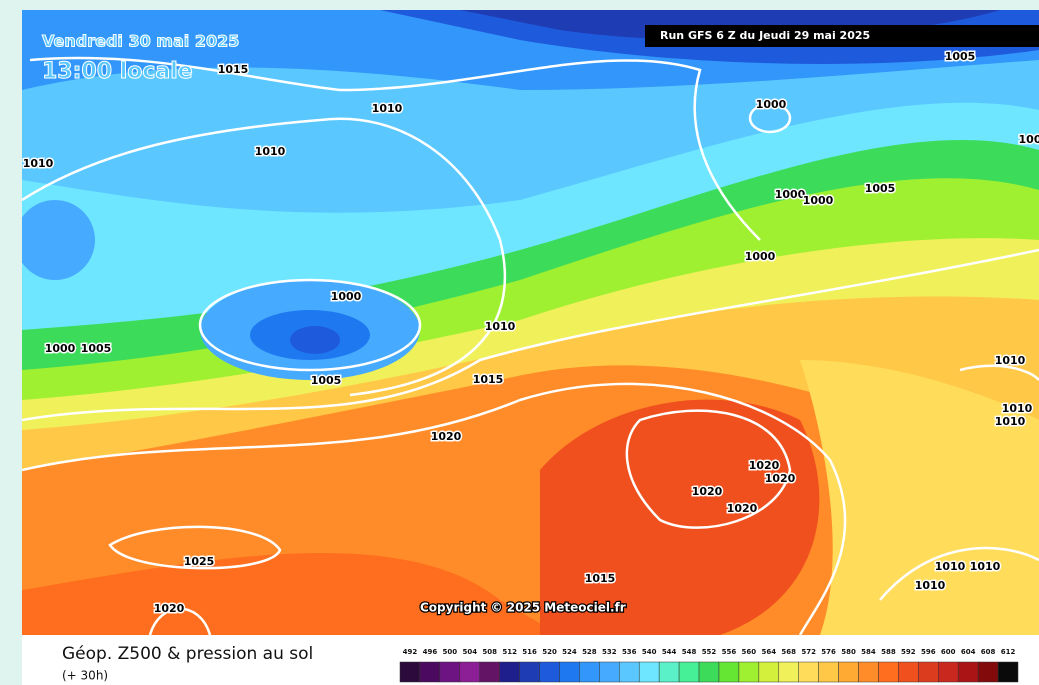 This screenshot has height=685, width=1039. Describe the element at coordinates (948, 652) in the screenshot. I see `legend-value: 600` at that location.